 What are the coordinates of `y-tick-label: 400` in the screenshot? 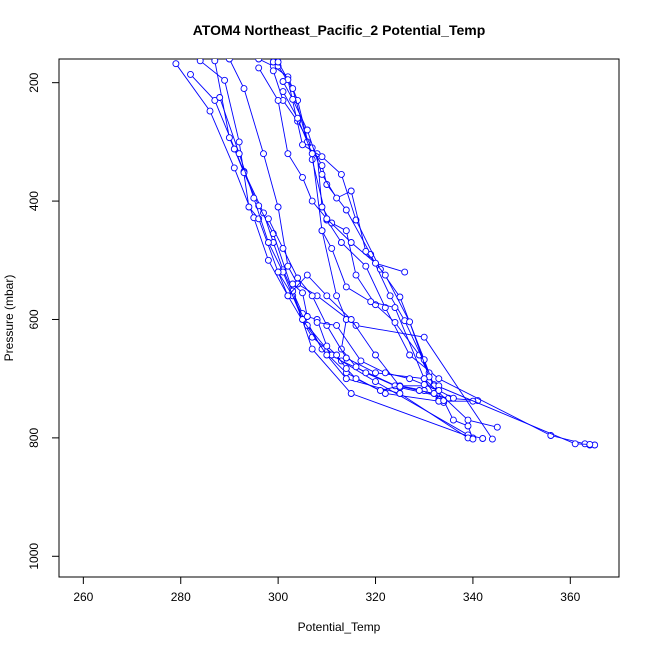 It's located at (34, 201).